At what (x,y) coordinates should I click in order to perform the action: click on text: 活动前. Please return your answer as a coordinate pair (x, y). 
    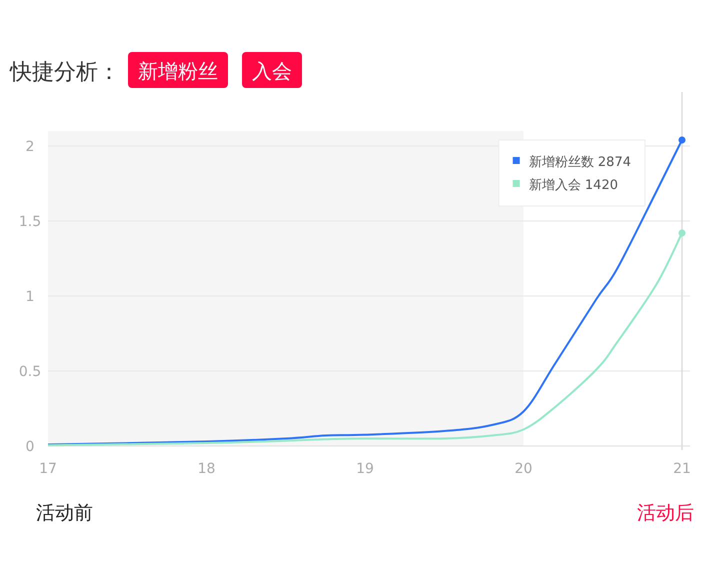
    Looking at the image, I should click on (64, 513).